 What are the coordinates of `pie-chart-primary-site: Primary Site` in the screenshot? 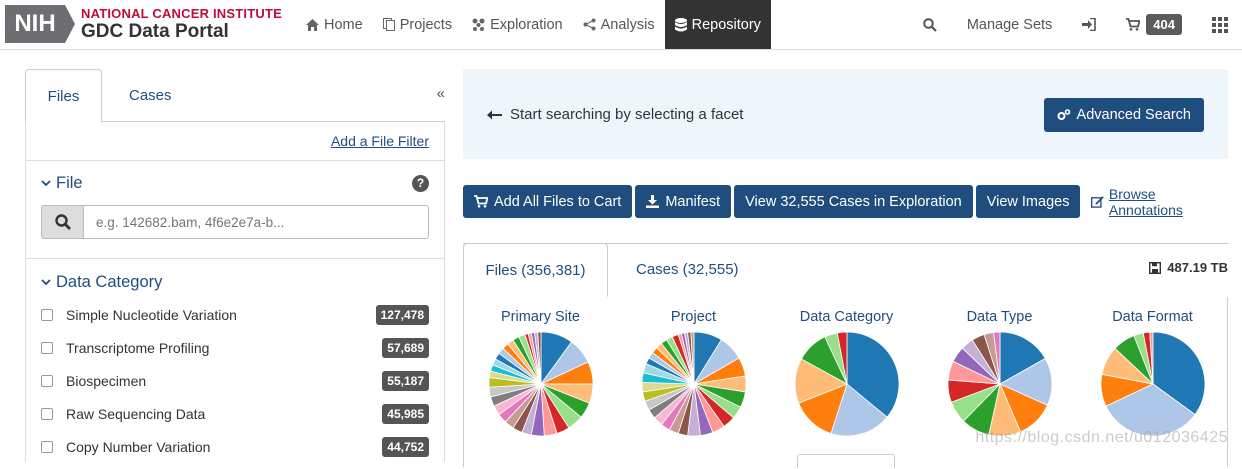 It's located at (540, 367).